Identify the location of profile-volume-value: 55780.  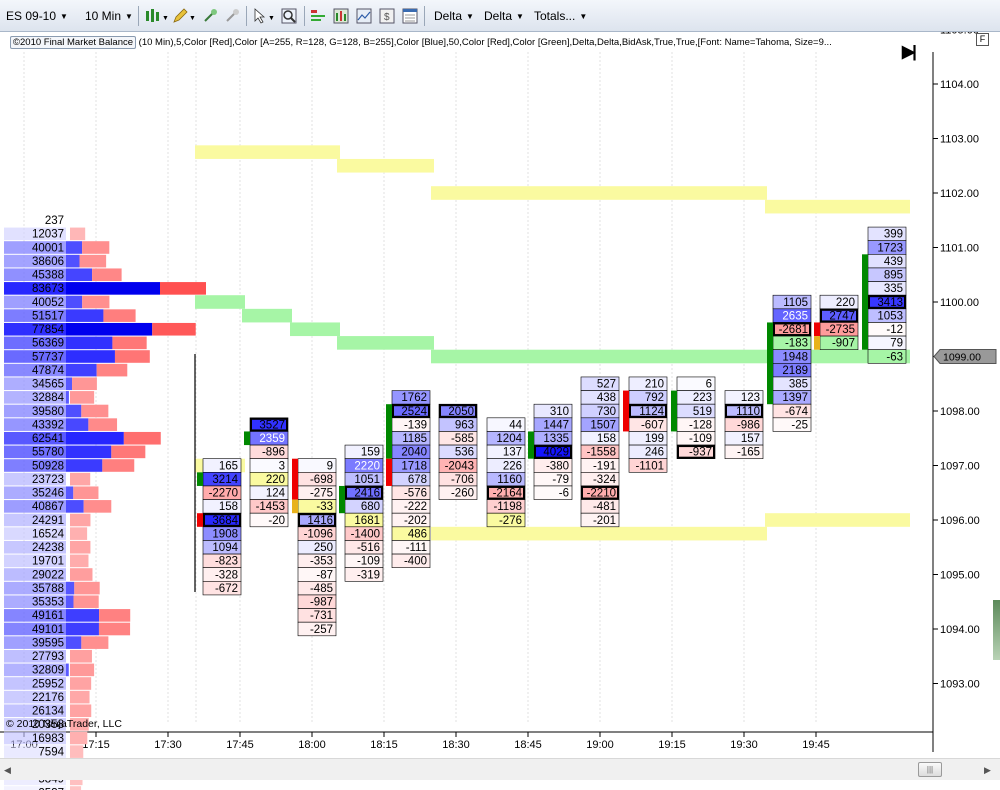
(48, 453).